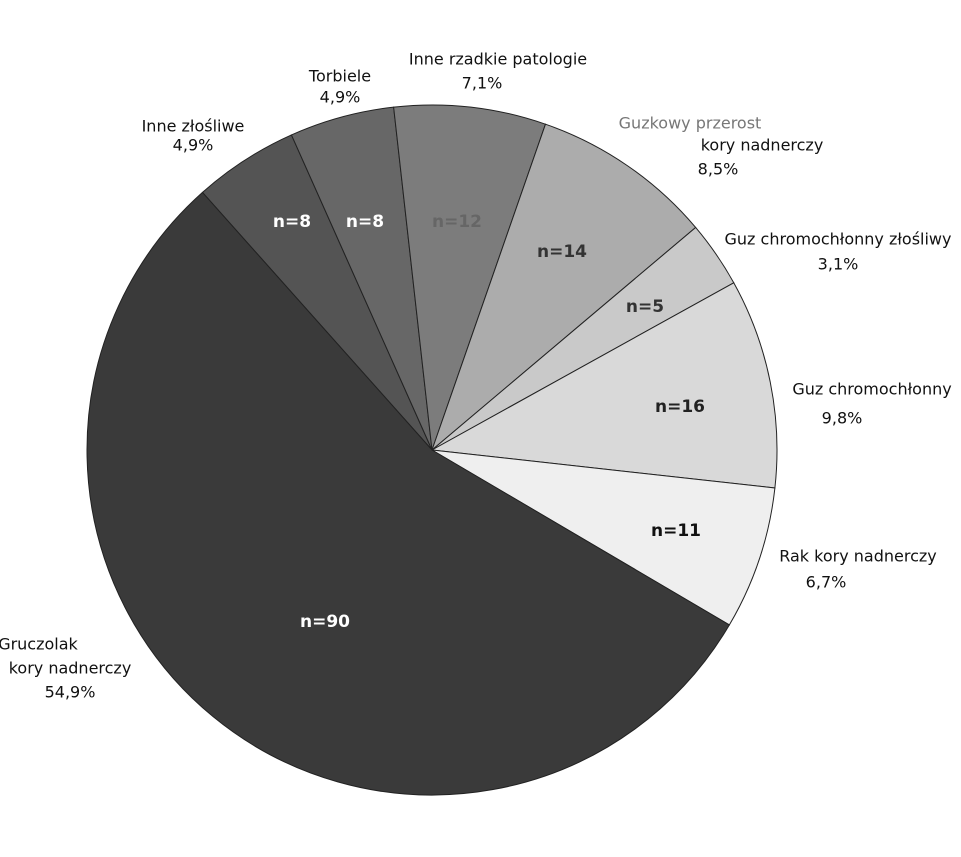  What do you see at coordinates (826, 582) in the screenshot?
I see `value-label: 6,7%` at bounding box center [826, 582].